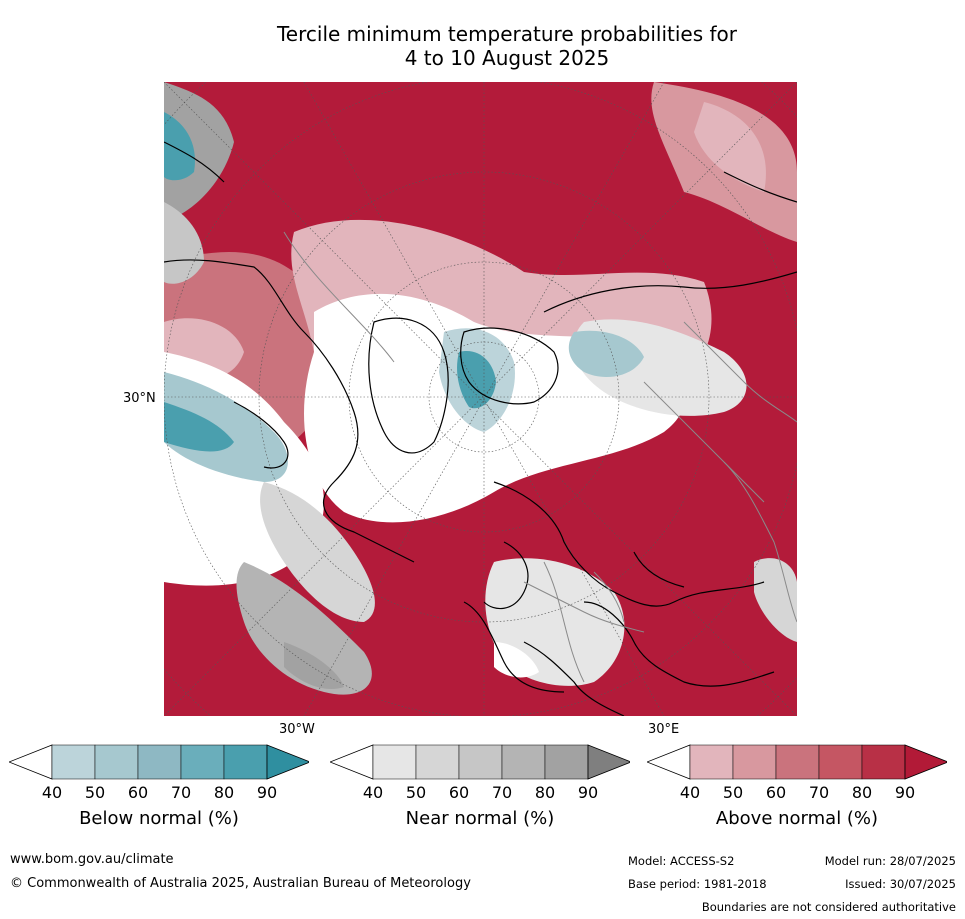  Describe the element at coordinates (697, 884) in the screenshot. I see `base-period-text: Base period: 1981-2018` at that location.